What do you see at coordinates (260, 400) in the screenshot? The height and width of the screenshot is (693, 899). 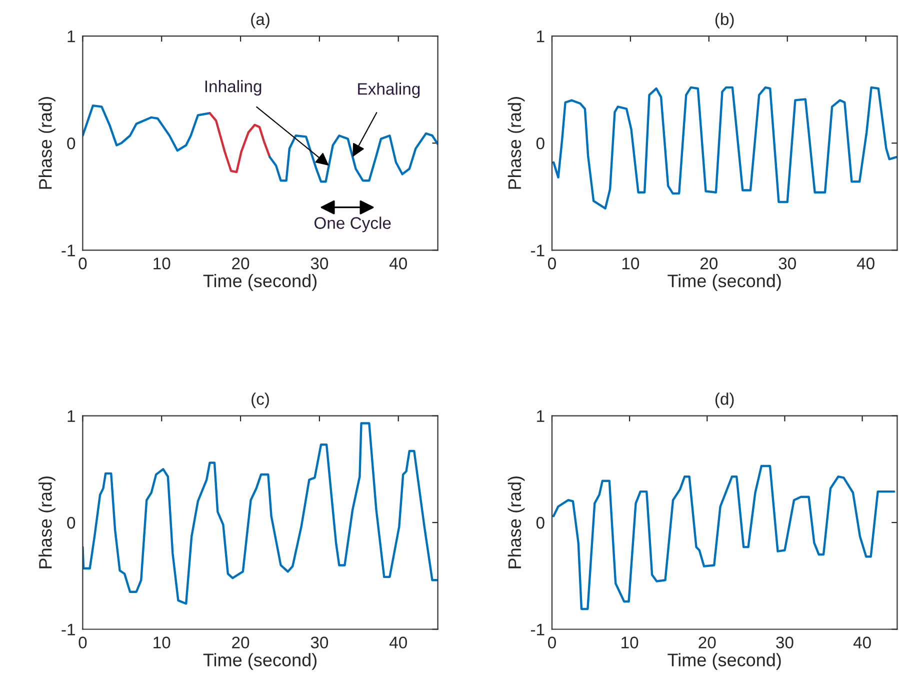 I see `chart-title: (c)` at bounding box center [260, 400].